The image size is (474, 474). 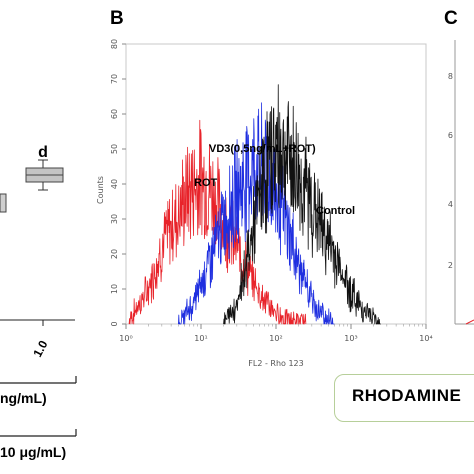 What do you see at coordinates (117, 18) in the screenshot?
I see `panel-b-letter: B` at bounding box center [117, 18].